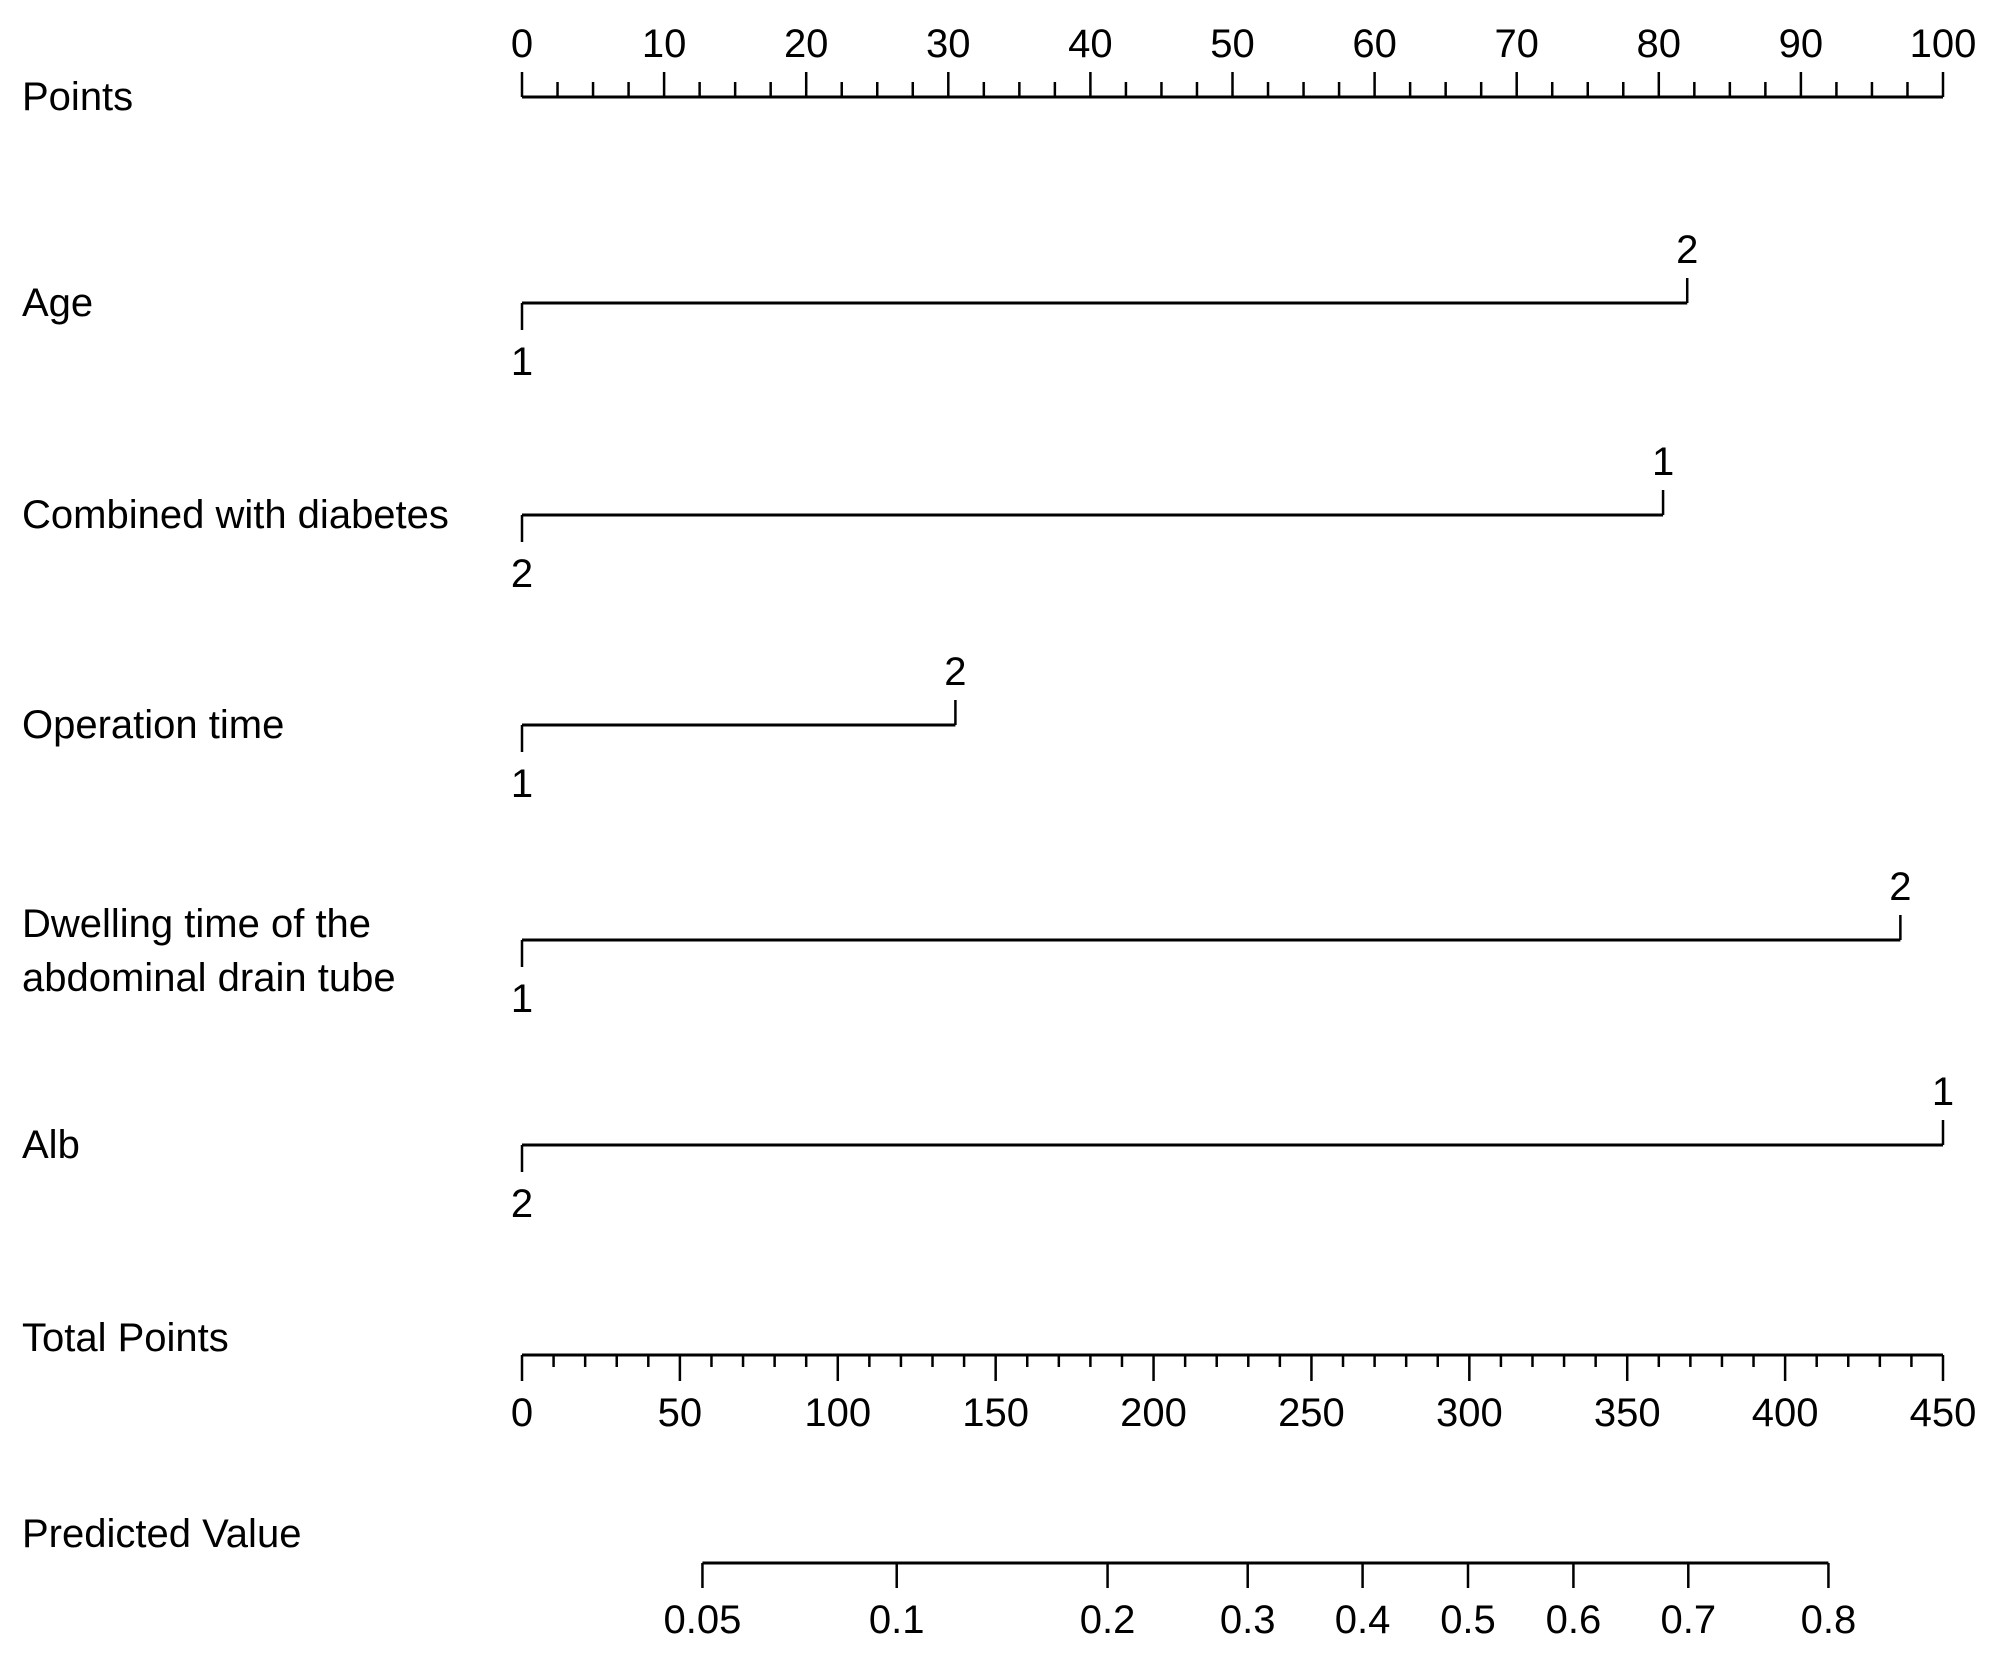 This screenshot has height=1657, width=2000. What do you see at coordinates (1574, 1620) in the screenshot?
I see `predicted-value-tick-label: 0.6` at bounding box center [1574, 1620].